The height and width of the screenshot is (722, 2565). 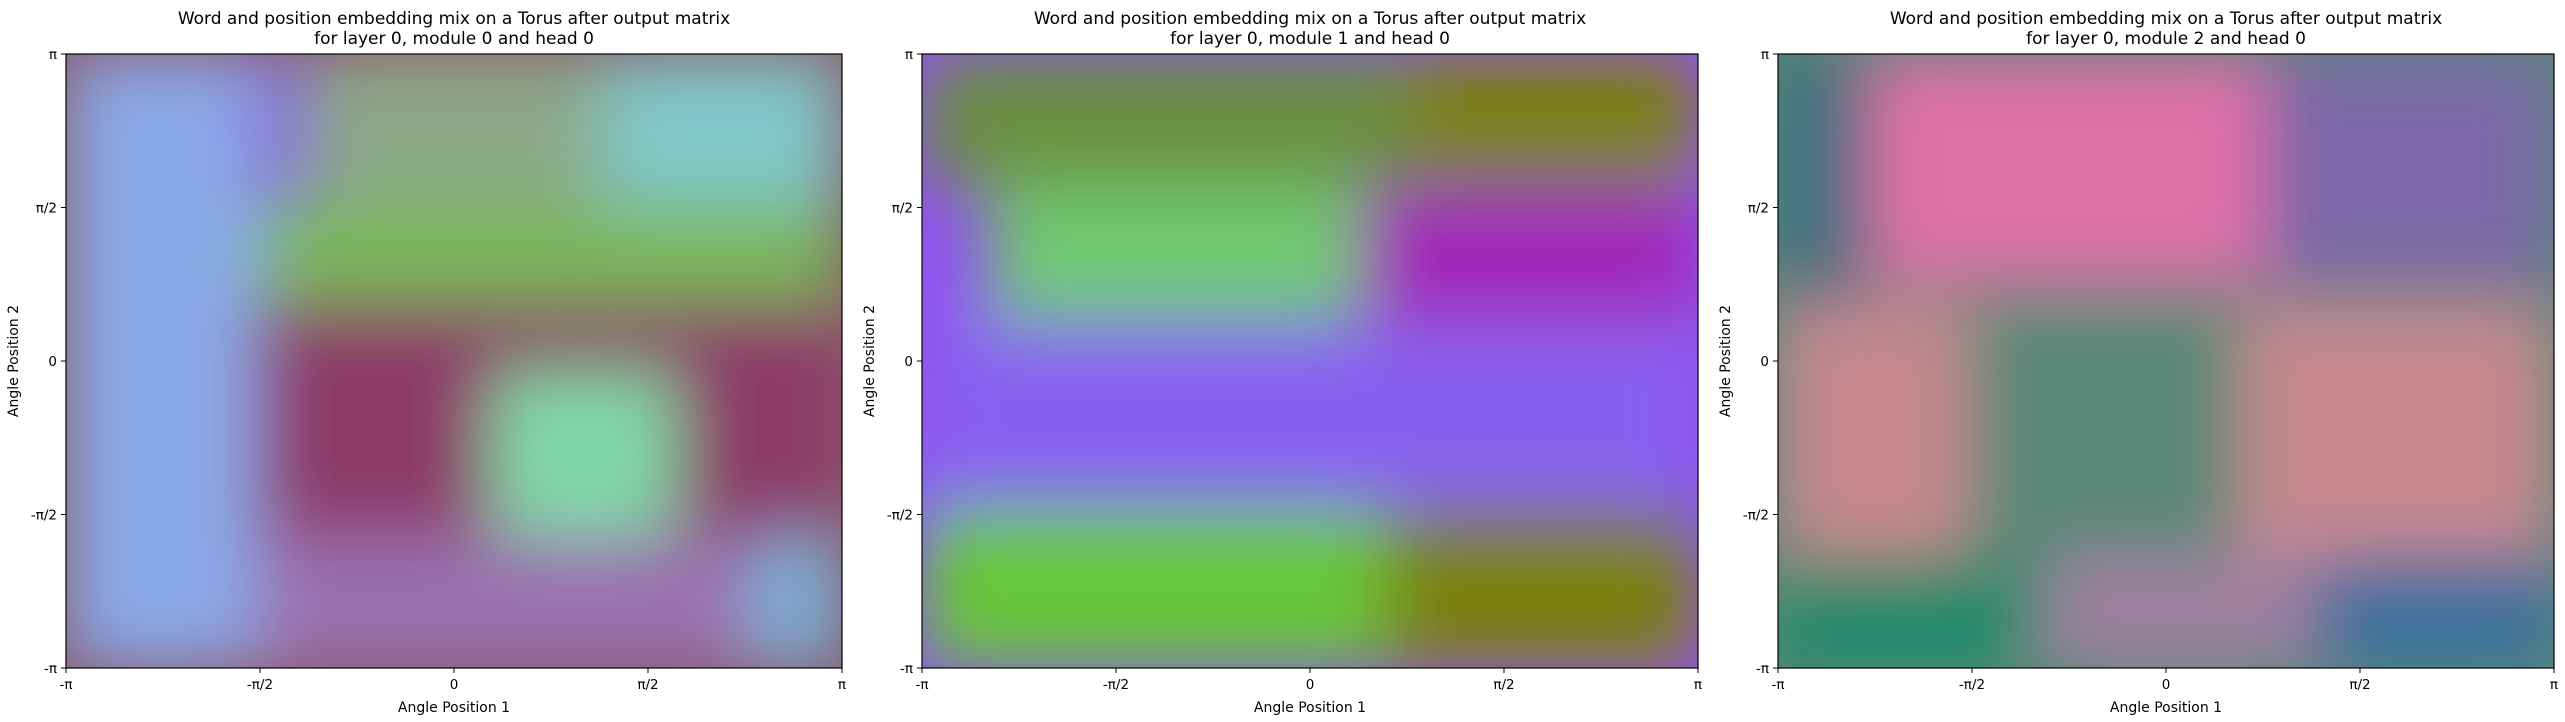 What do you see at coordinates (2166, 39) in the screenshot?
I see `chart-title-line-2: for layer 0, module 2 and head 0` at bounding box center [2166, 39].